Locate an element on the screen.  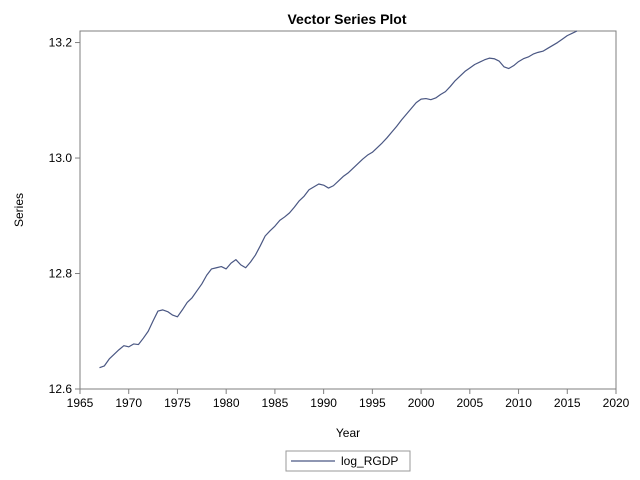
x-tick-label: 1975 is located at coordinates (177, 403).